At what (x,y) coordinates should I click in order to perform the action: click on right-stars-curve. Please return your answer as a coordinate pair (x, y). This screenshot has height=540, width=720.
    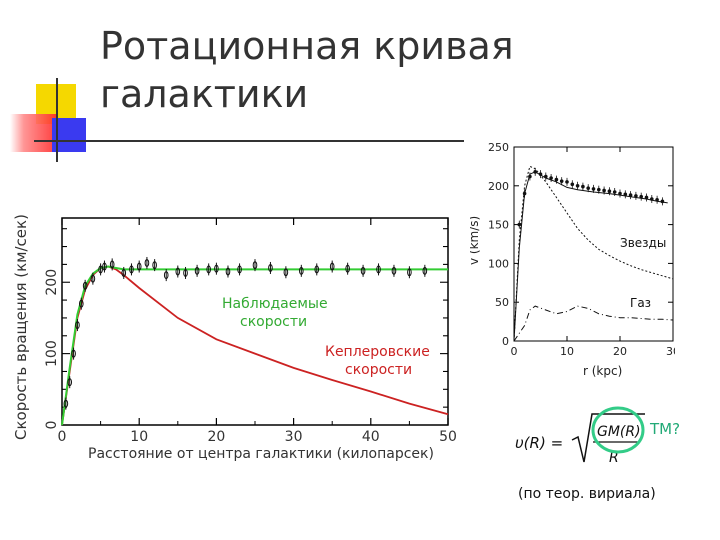
    Looking at the image, I should click on (593, 253).